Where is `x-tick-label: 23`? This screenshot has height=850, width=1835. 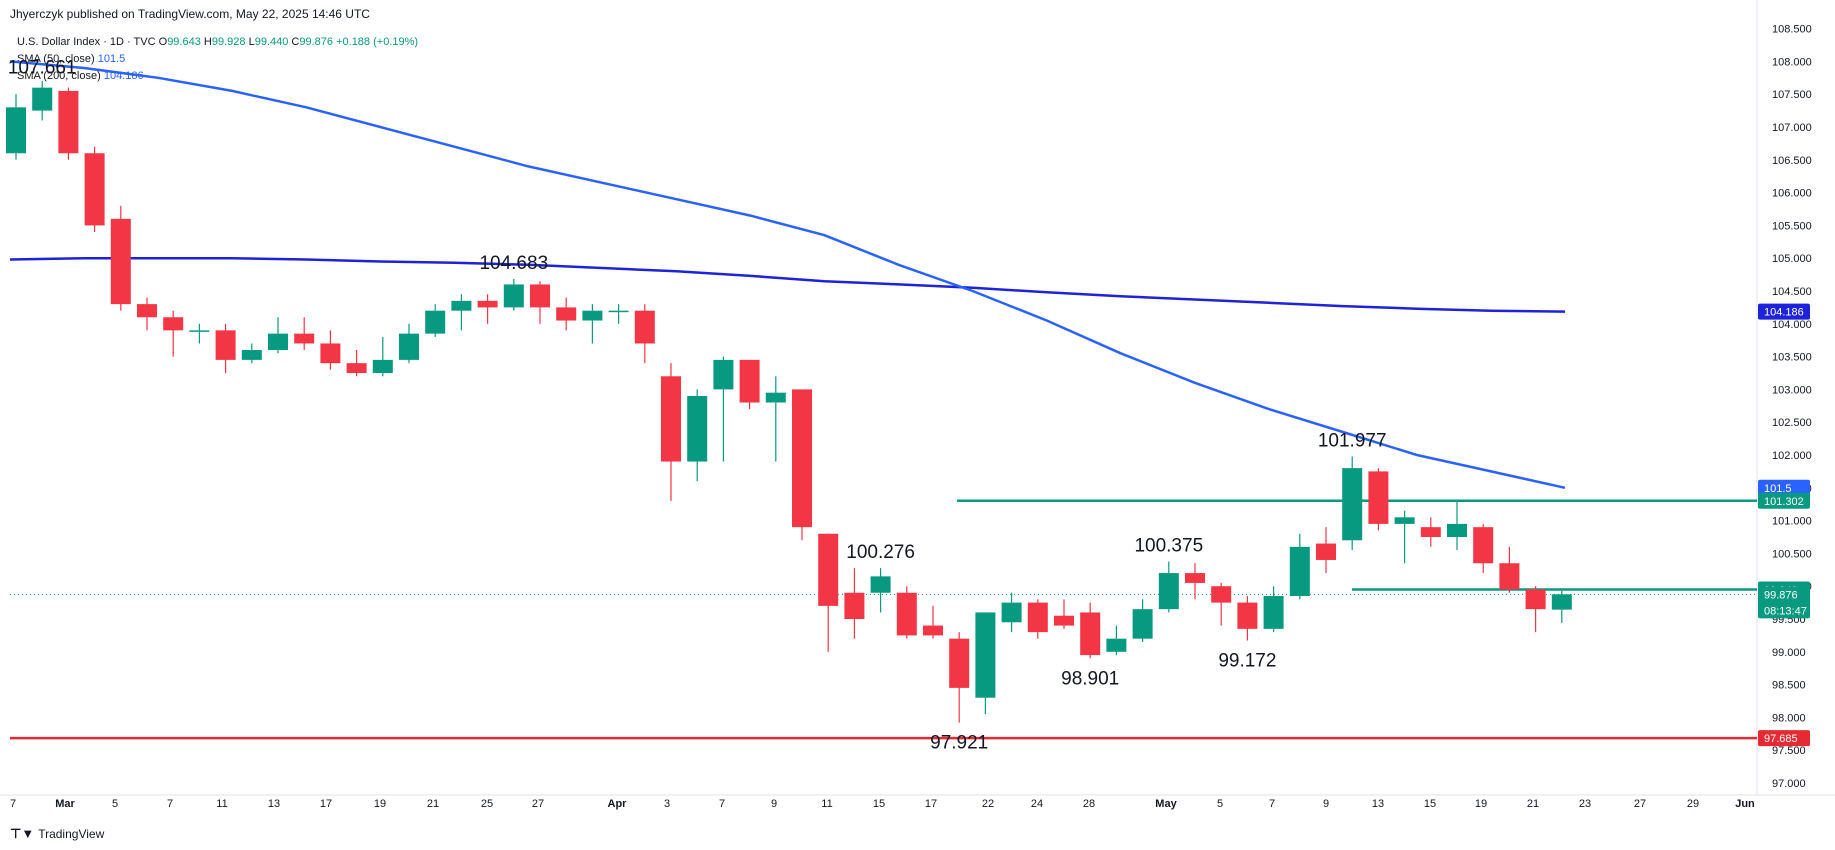 x-tick-label: 23 is located at coordinates (1585, 804).